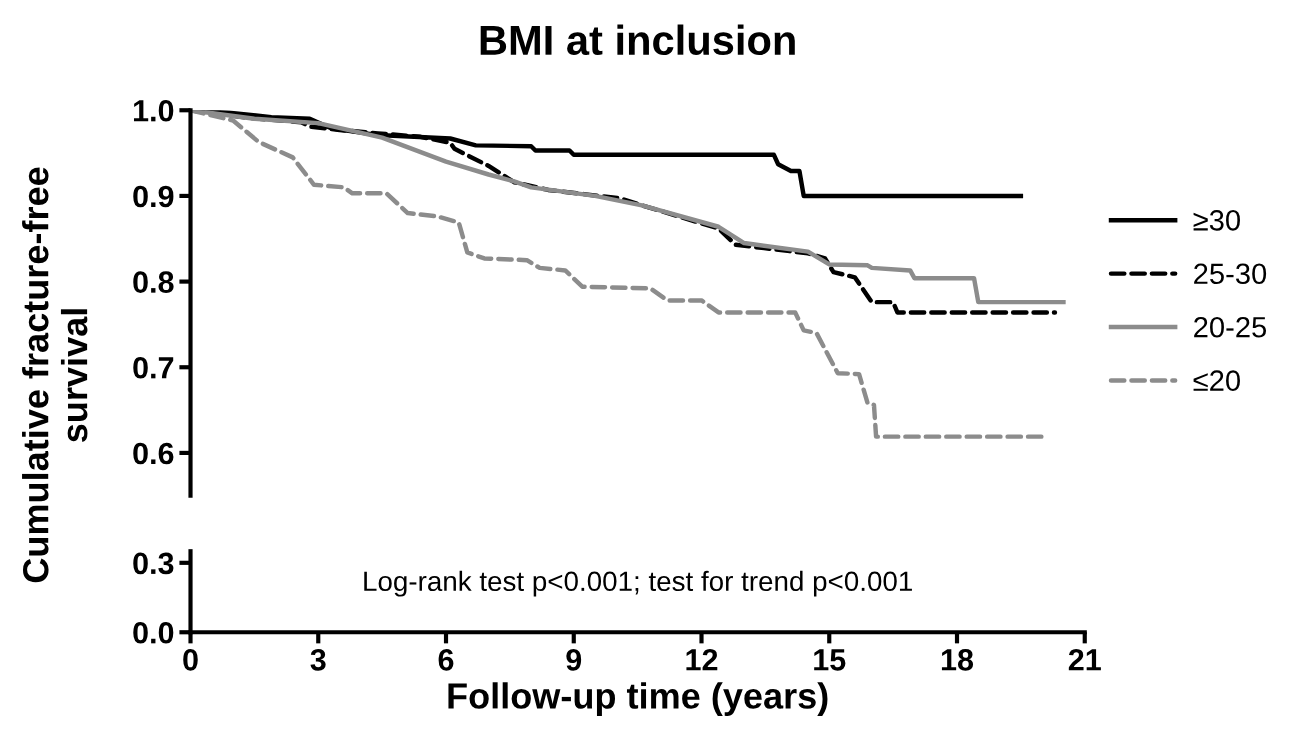 The width and height of the screenshot is (1296, 750). Describe the element at coordinates (153, 196) in the screenshot. I see `y-tick-label: 0.9` at that location.